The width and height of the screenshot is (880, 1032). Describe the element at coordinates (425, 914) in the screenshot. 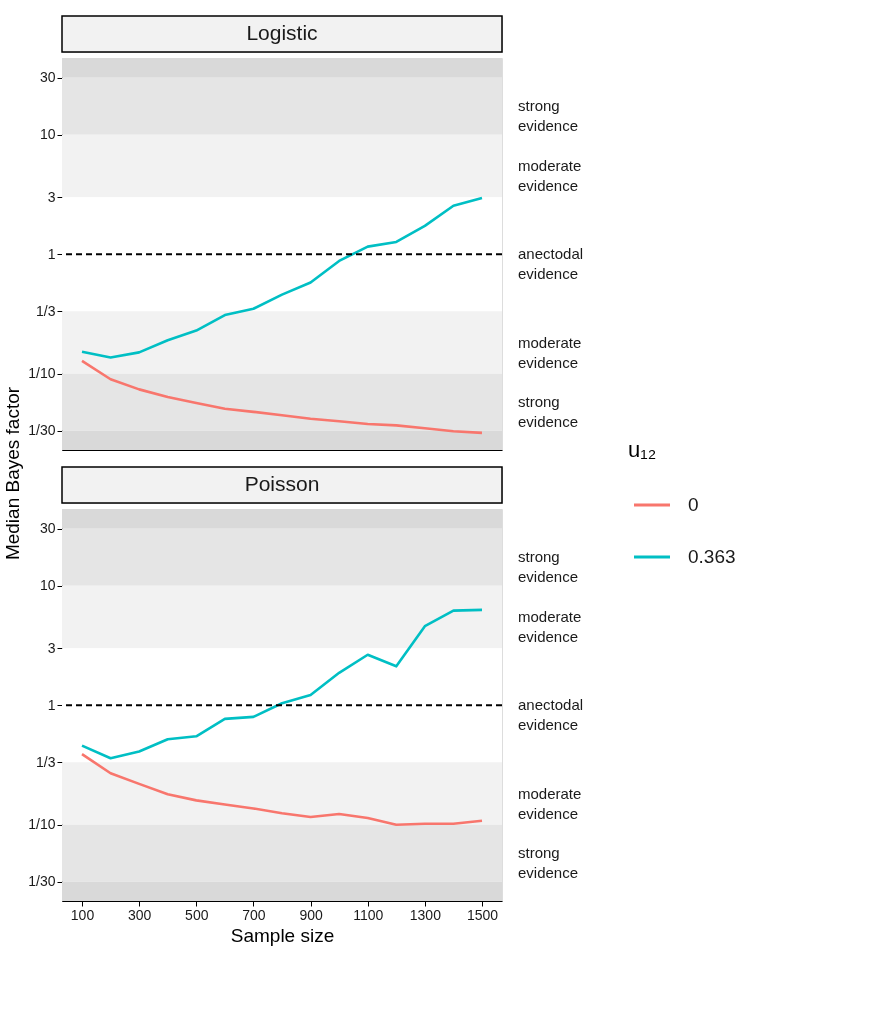

I see `x-tick-label: 1300` at that location.